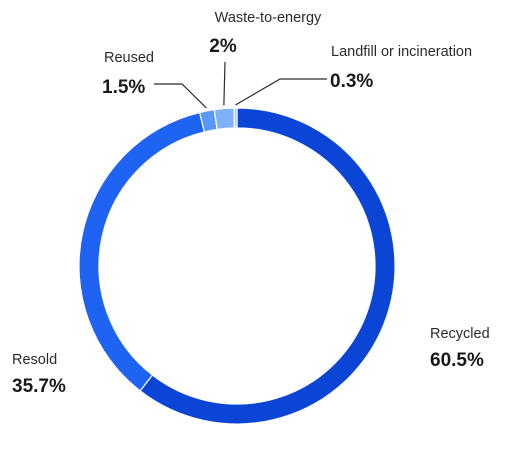 This screenshot has width=515, height=468. Describe the element at coordinates (34, 360) in the screenshot. I see `slice-label-resold: Resold` at that location.